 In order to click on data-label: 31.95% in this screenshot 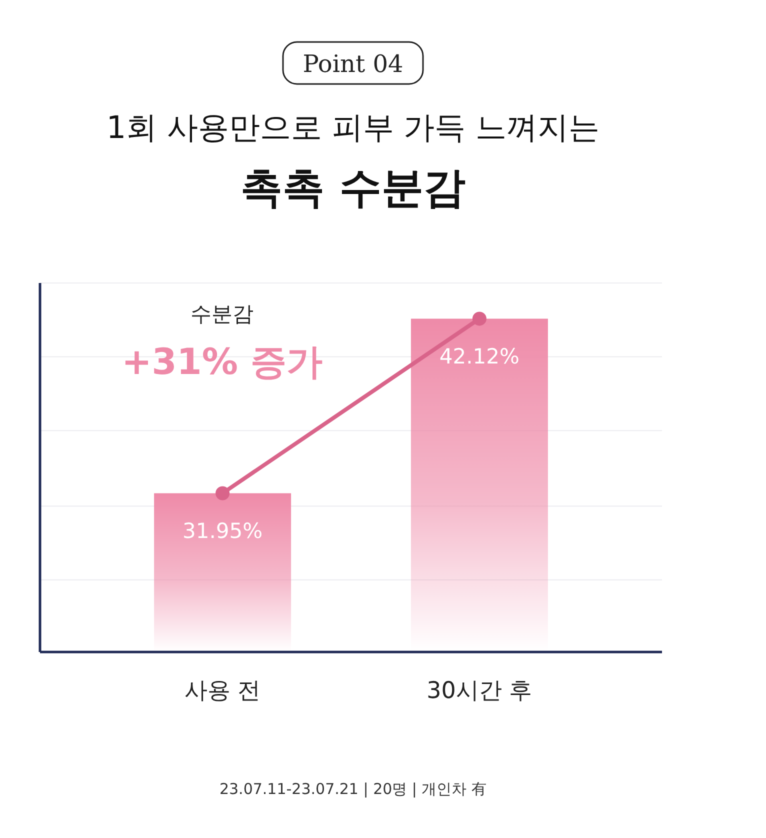, I will do `click(222, 531)`.